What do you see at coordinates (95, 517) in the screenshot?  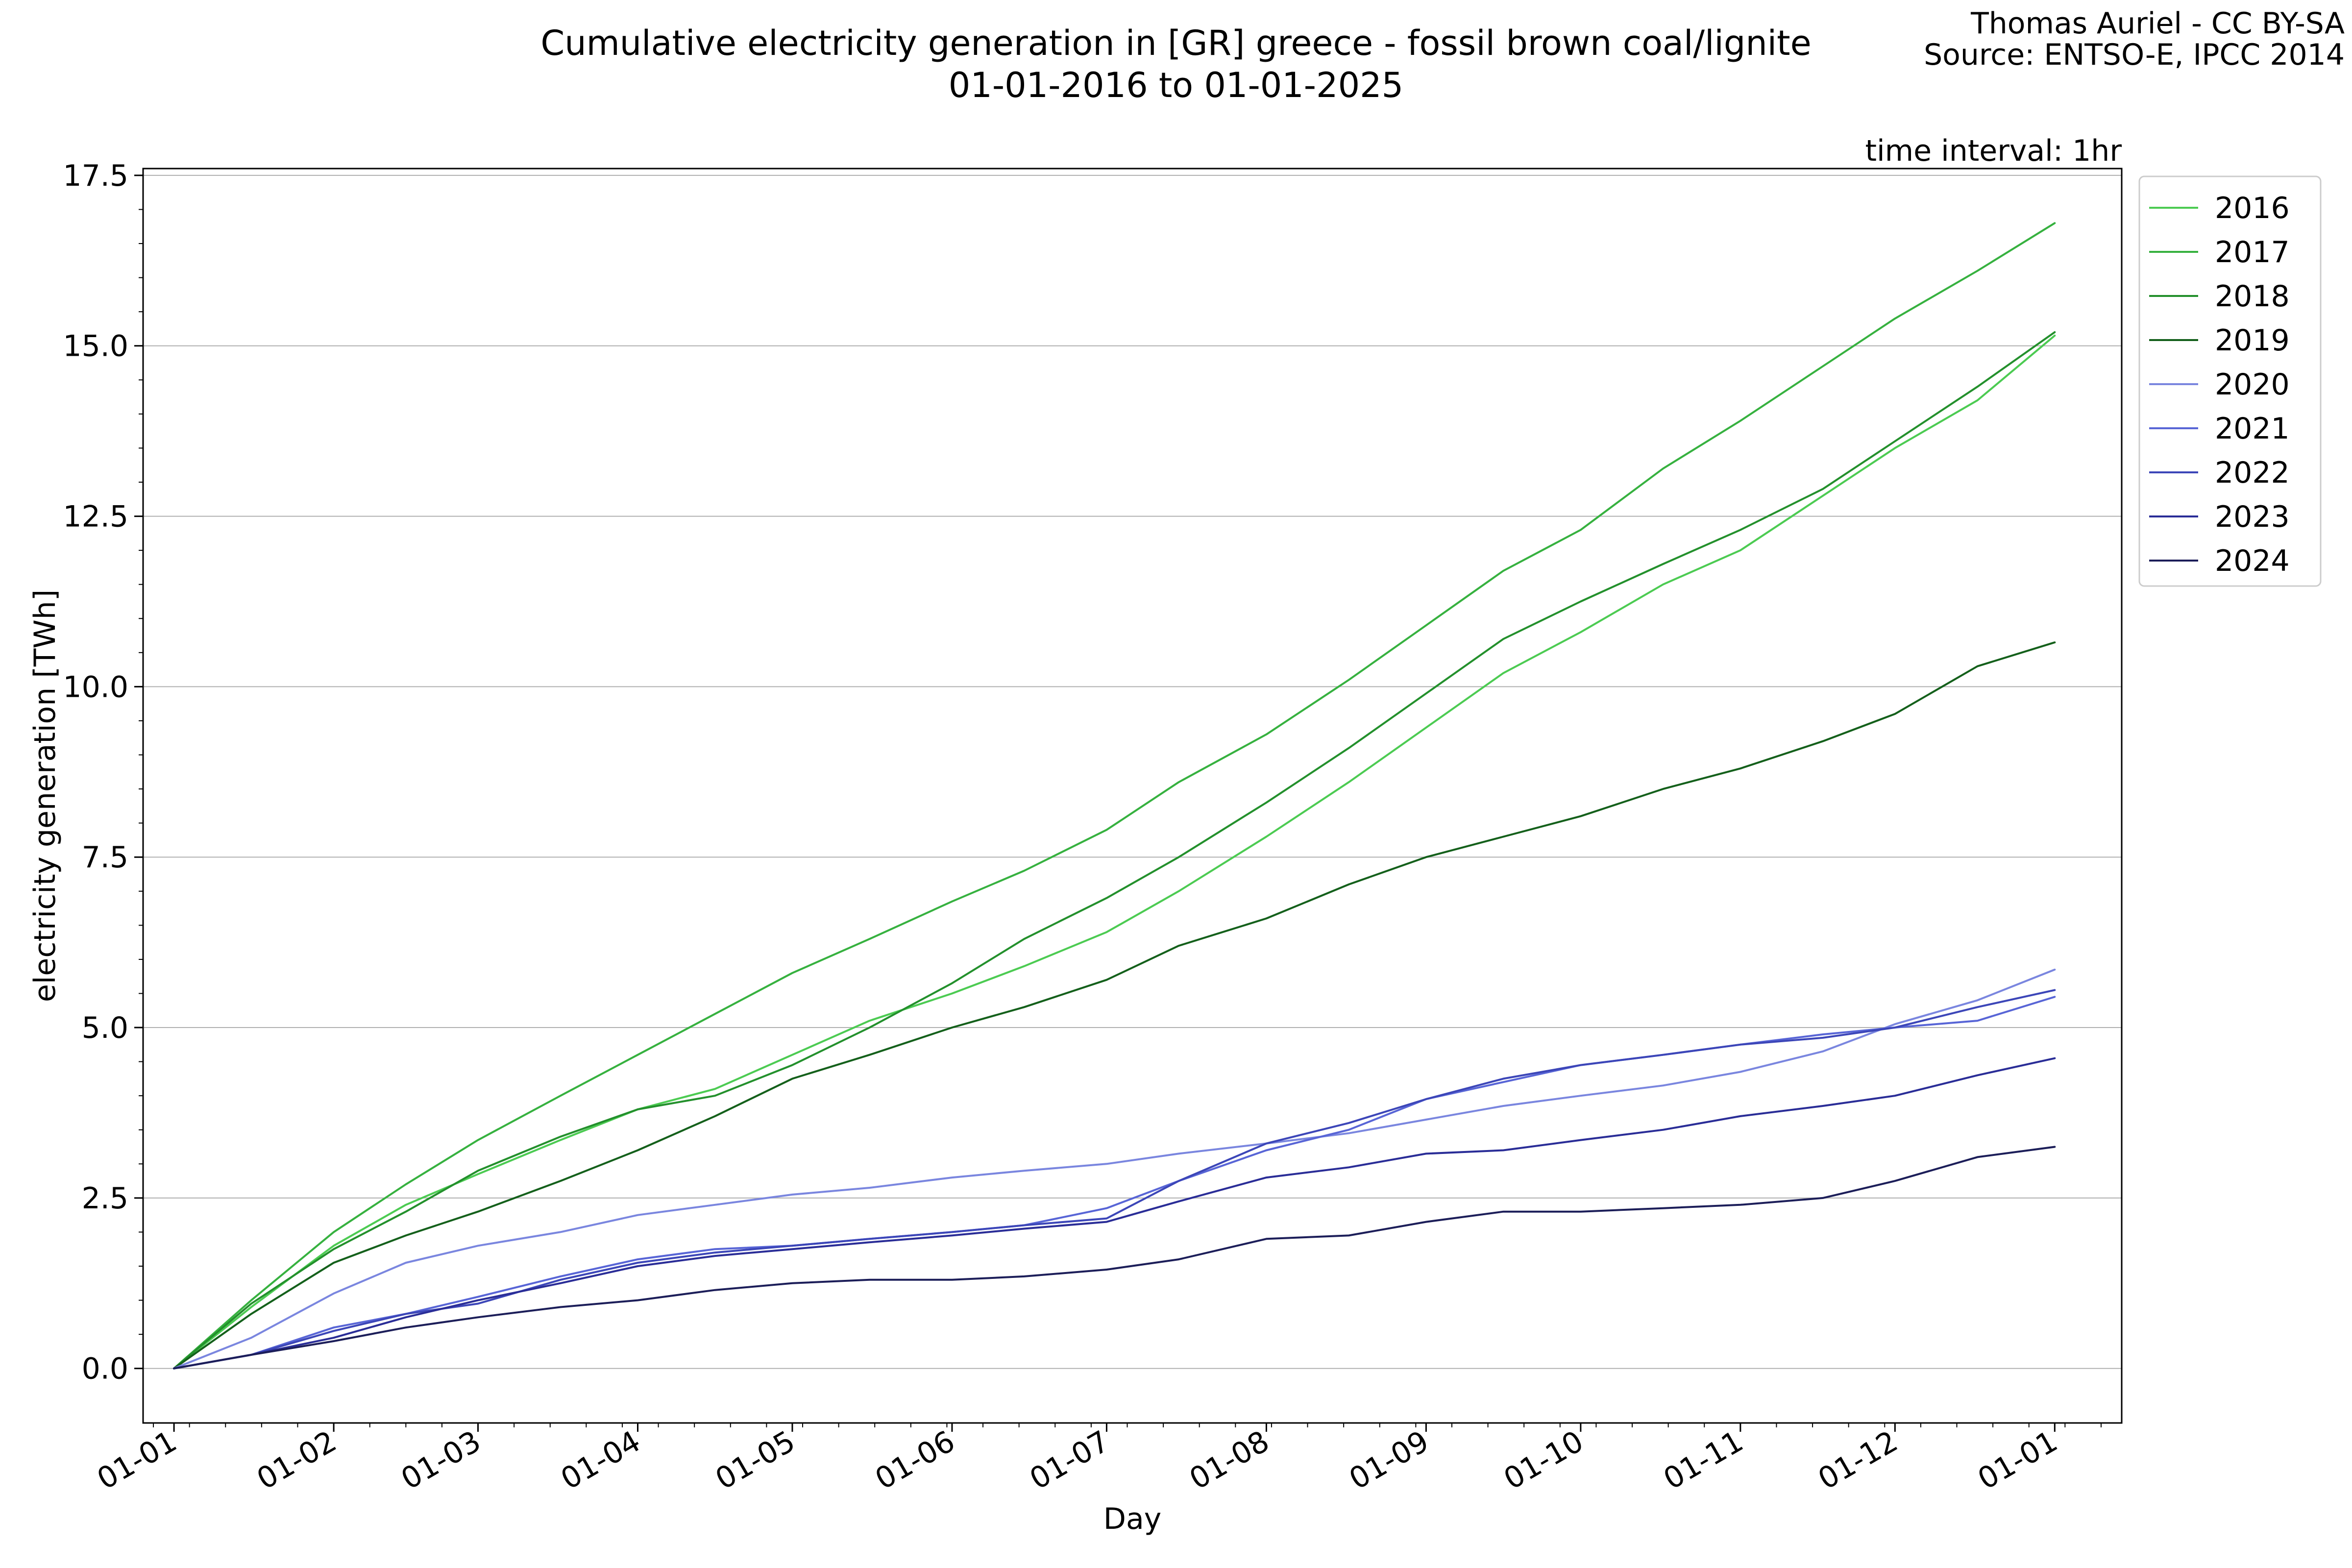 I see `y-tick-label: 12.5` at bounding box center [95, 517].